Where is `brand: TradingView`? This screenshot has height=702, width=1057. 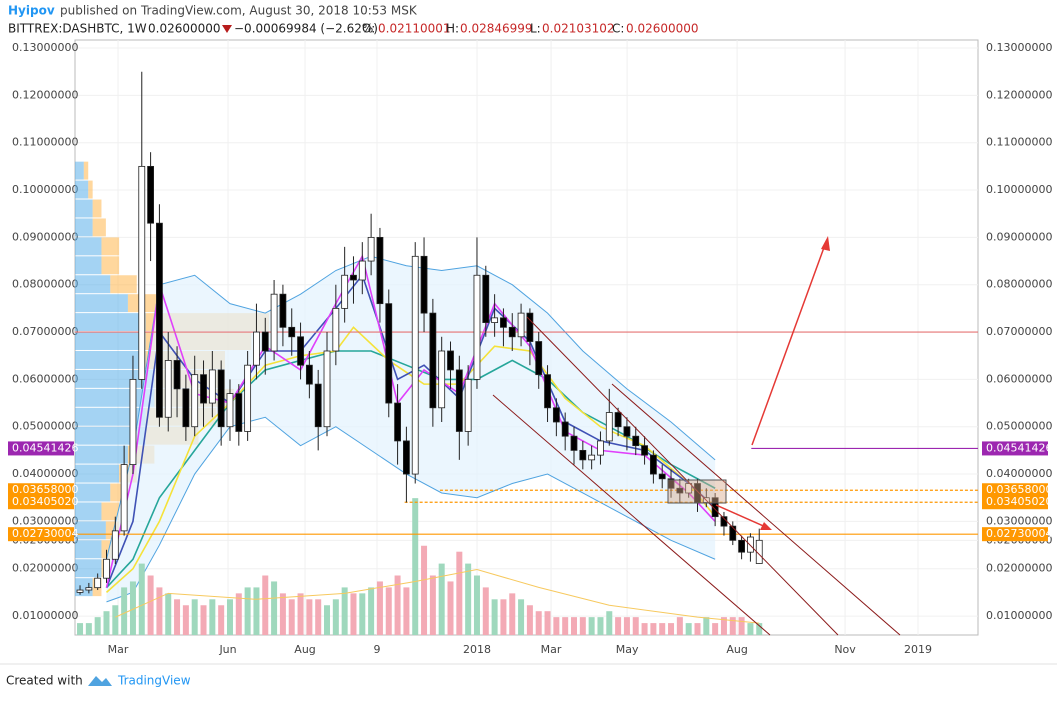
brand: TradingView is located at coordinates (154, 681).